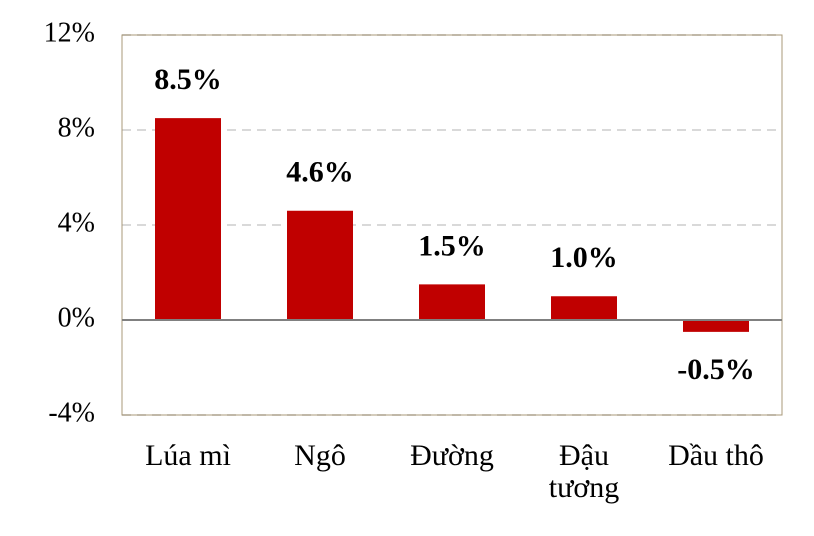 The image size is (814, 536). What do you see at coordinates (716, 455) in the screenshot?
I see `x-tick-label: Dầu thô` at bounding box center [716, 455].